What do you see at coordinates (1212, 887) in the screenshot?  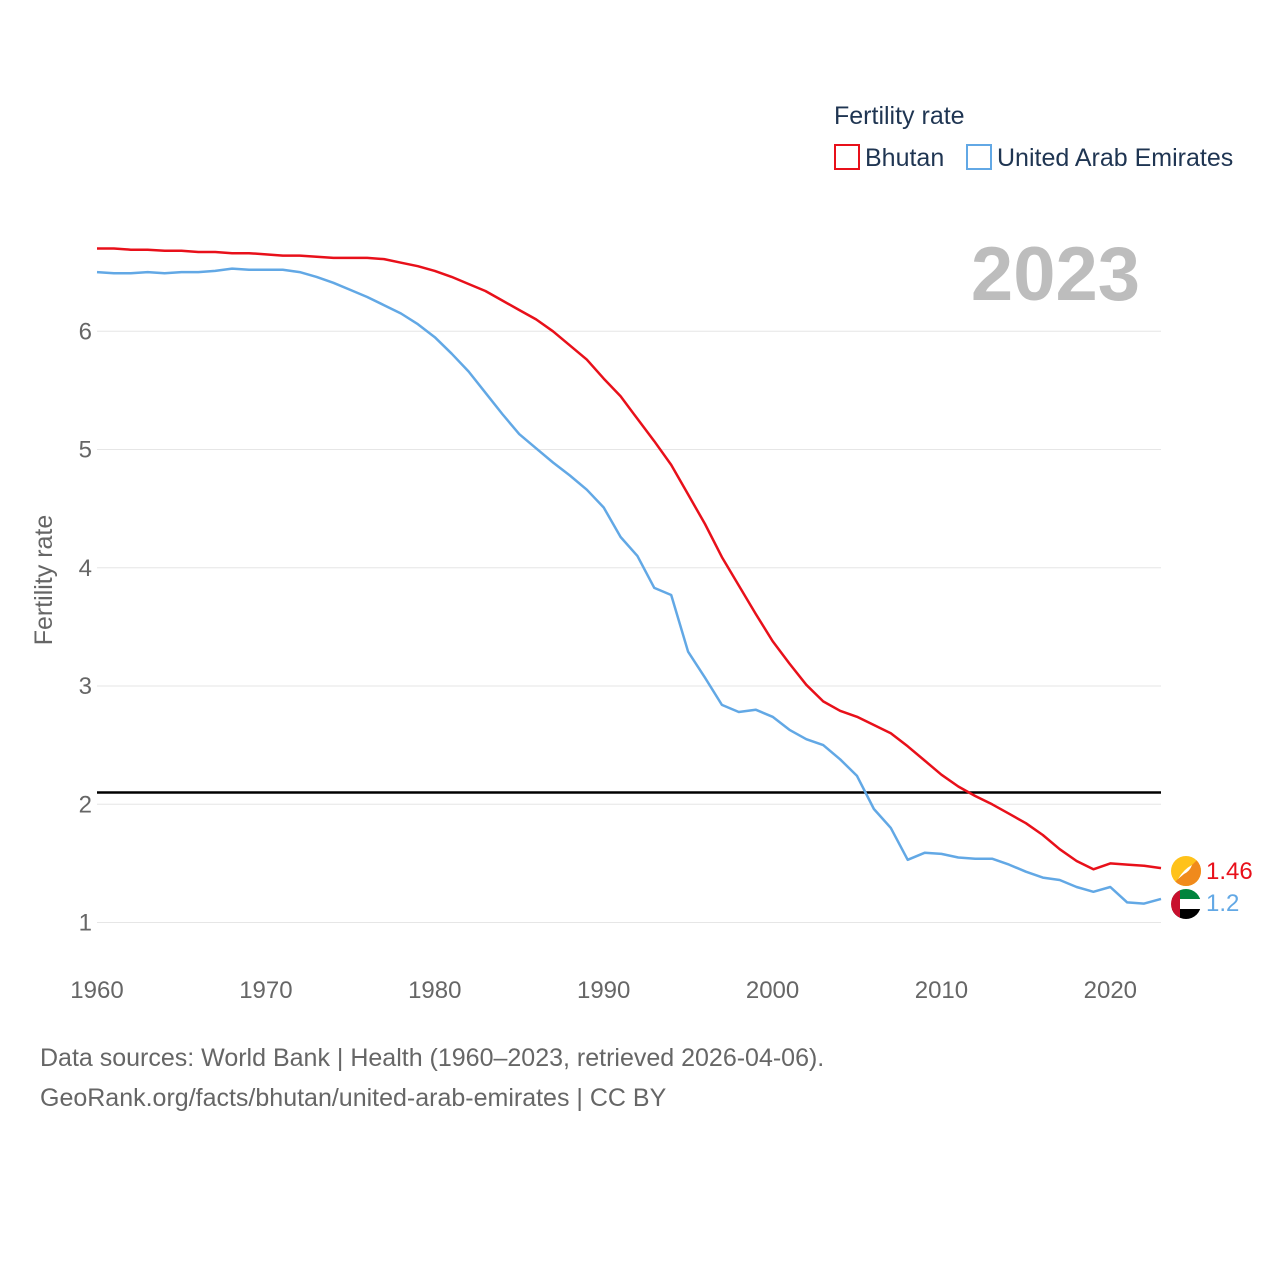 I see `end-markers: 1.46 1.2` at bounding box center [1212, 887].